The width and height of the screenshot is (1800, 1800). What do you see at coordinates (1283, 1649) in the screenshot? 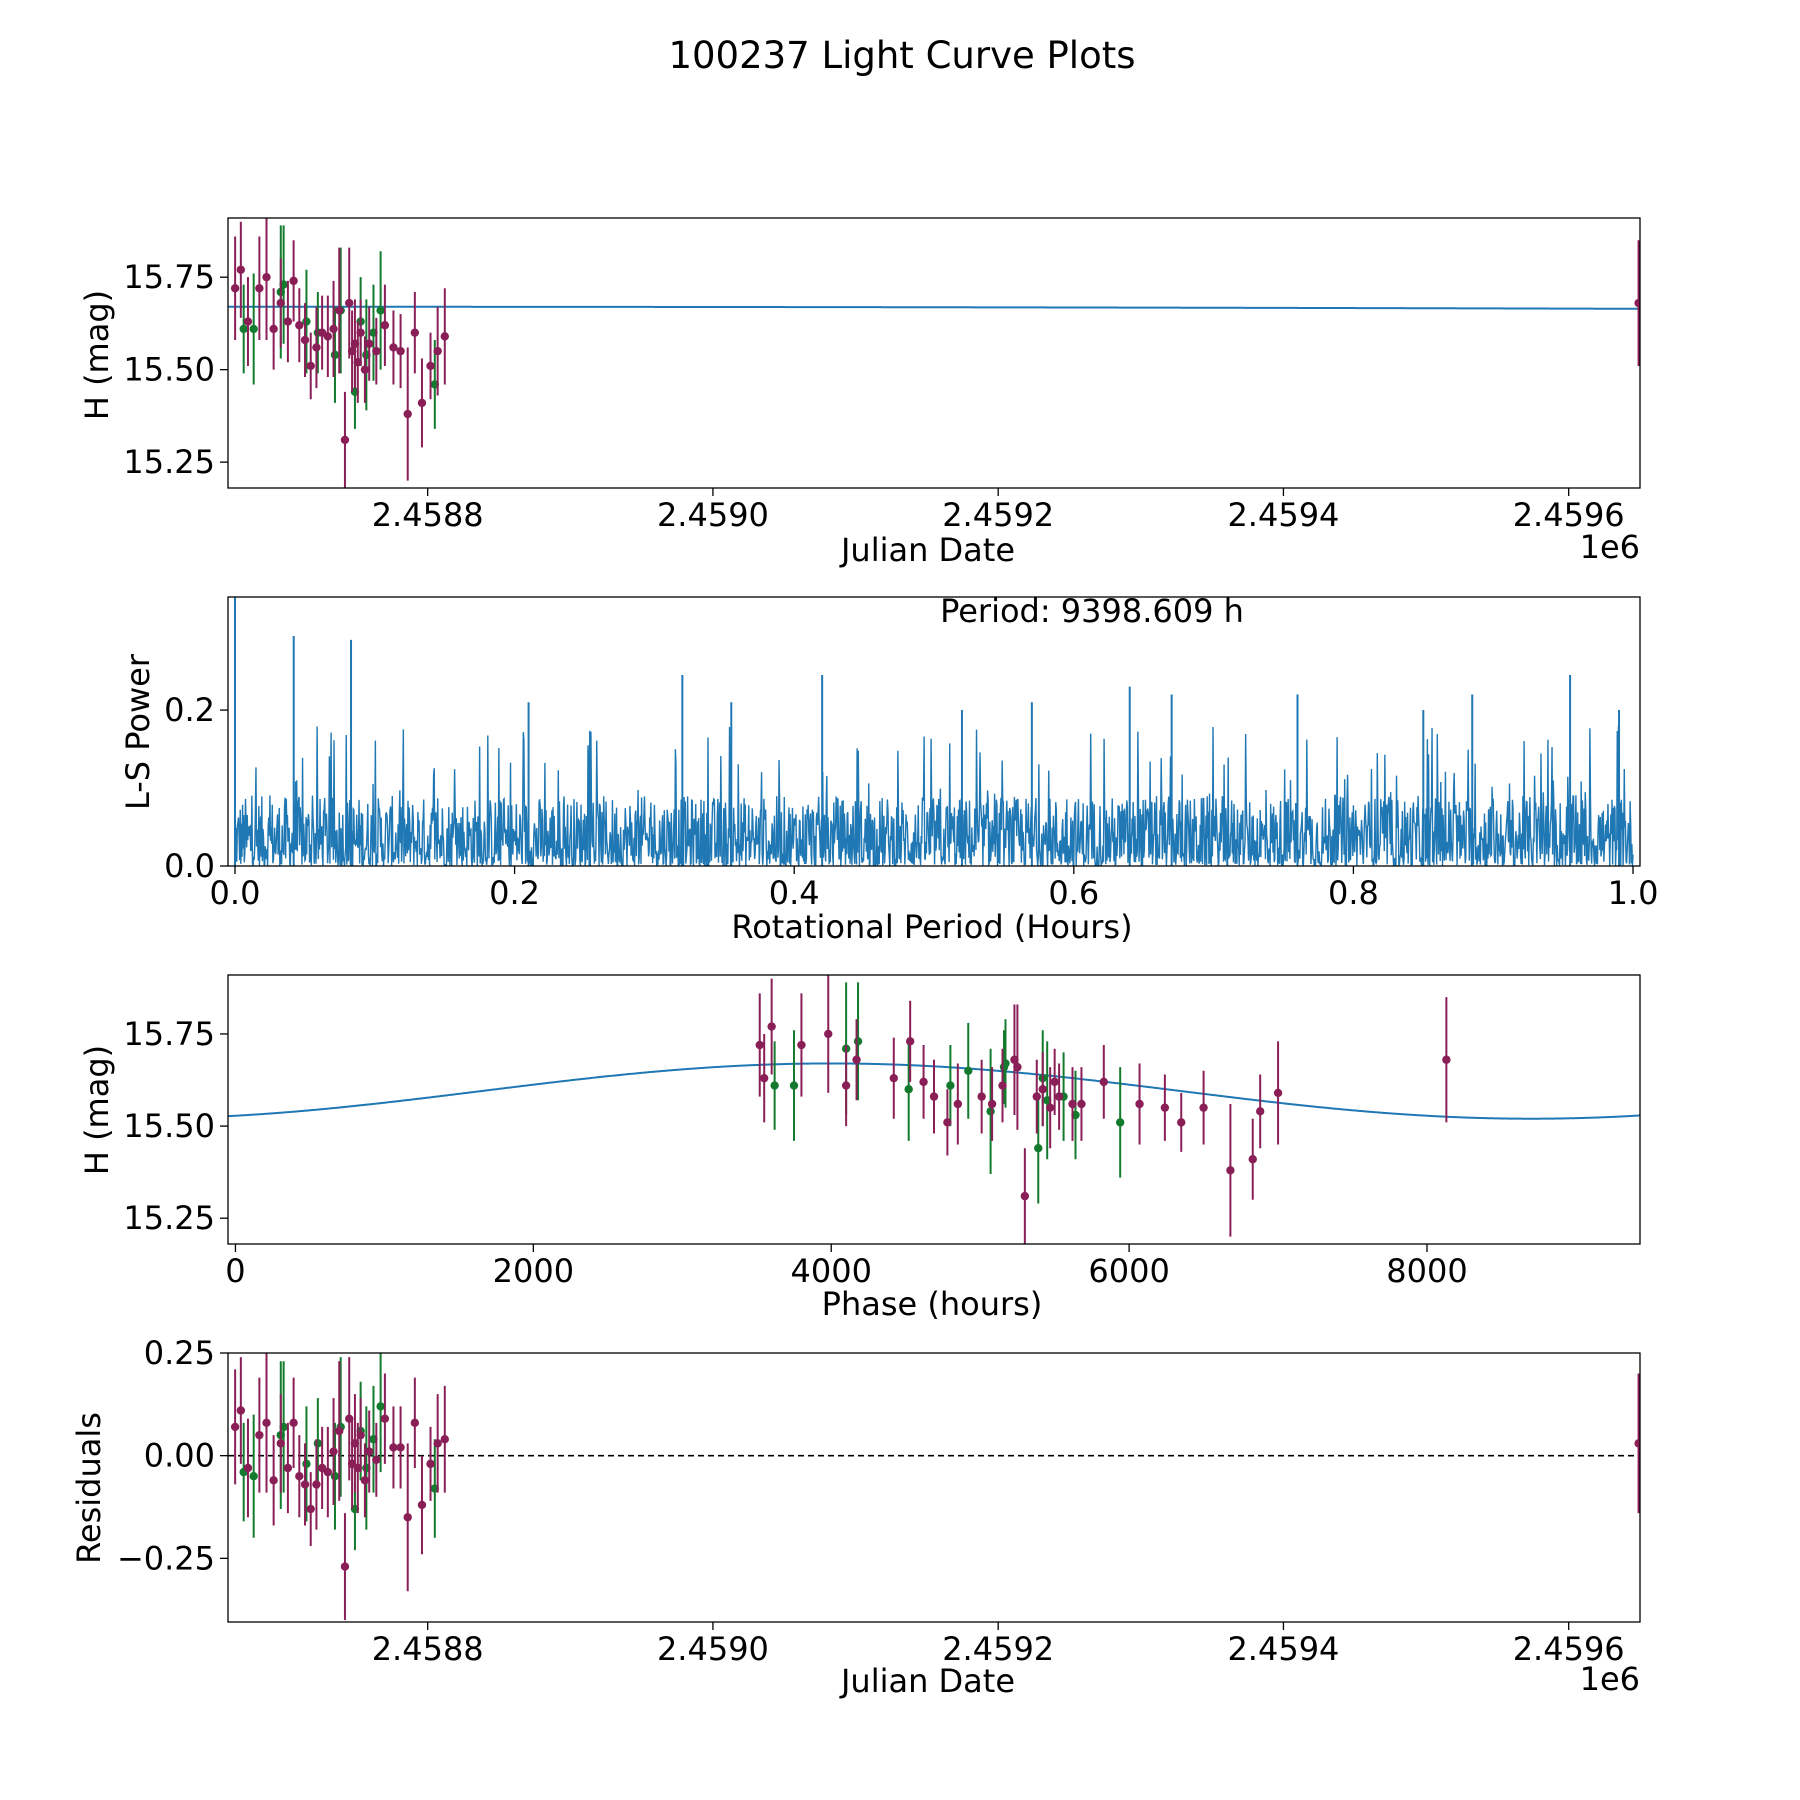
I see `residuals-x-tick-label: 2.4594` at bounding box center [1283, 1649].